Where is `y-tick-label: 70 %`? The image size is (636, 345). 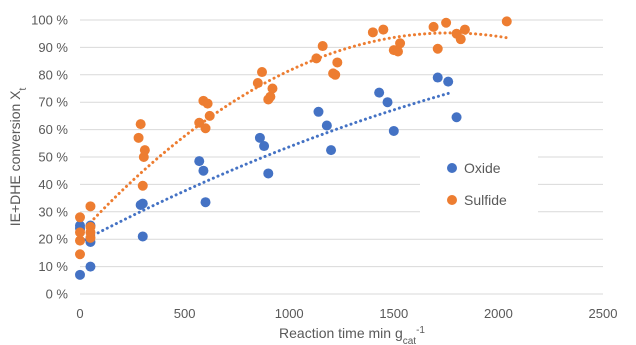
y-tick-label: 70 % is located at coordinates (53, 102).